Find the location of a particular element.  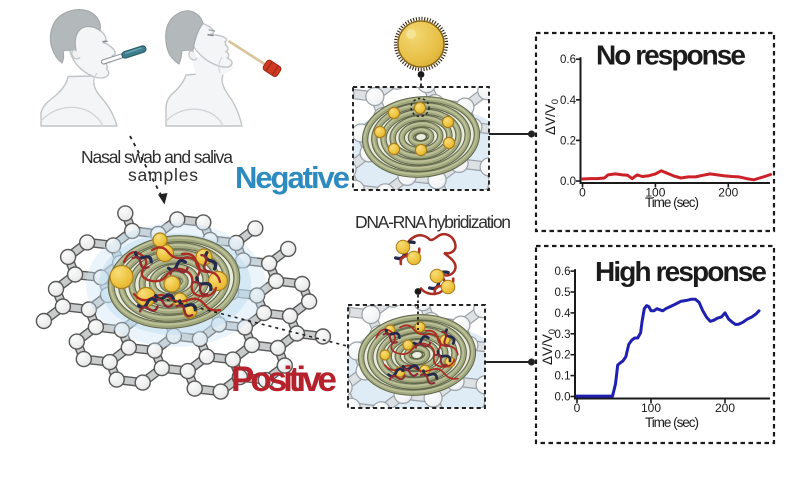

svg-text: No response is located at coordinates (671, 55).